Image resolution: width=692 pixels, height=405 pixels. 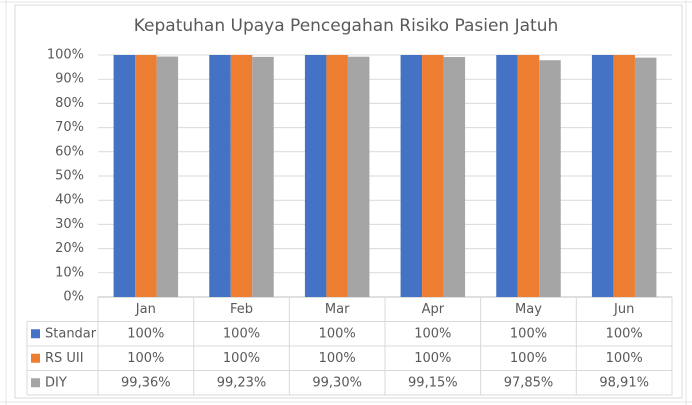 I want to click on y-tick-label: 70%, so click(x=69, y=127).